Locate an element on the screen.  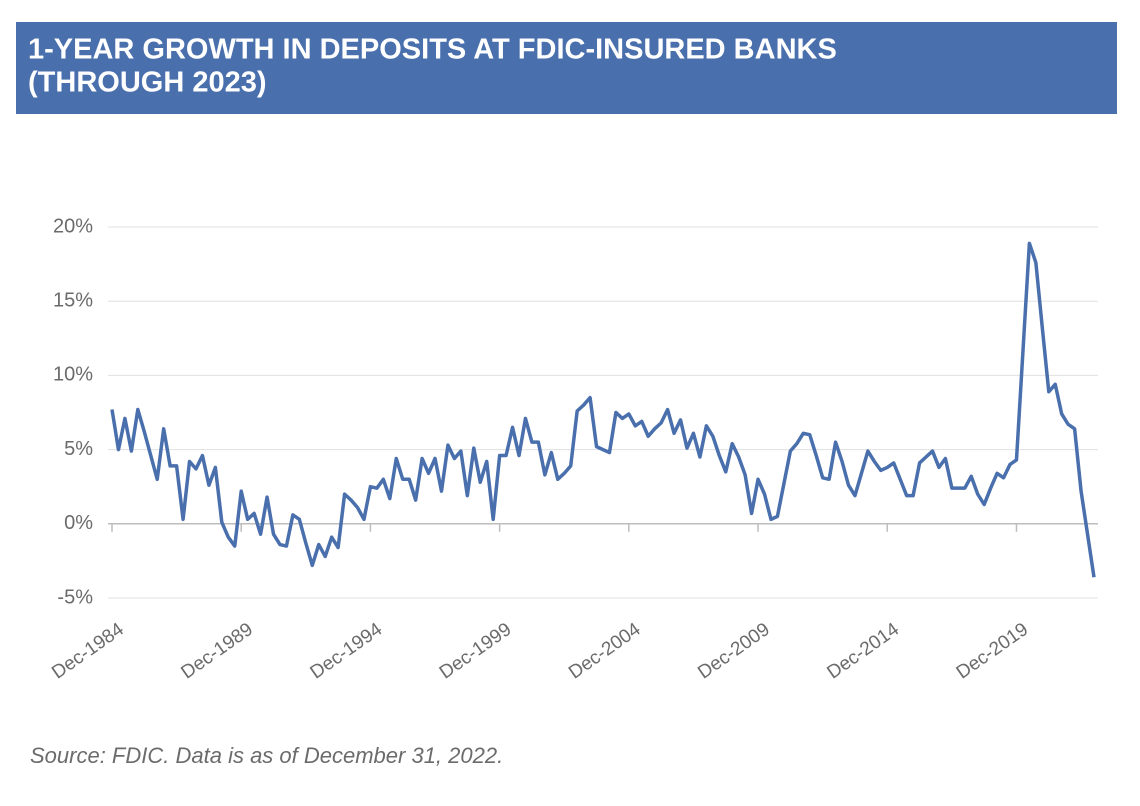
y-tick-label: -5% is located at coordinates (75, 597).